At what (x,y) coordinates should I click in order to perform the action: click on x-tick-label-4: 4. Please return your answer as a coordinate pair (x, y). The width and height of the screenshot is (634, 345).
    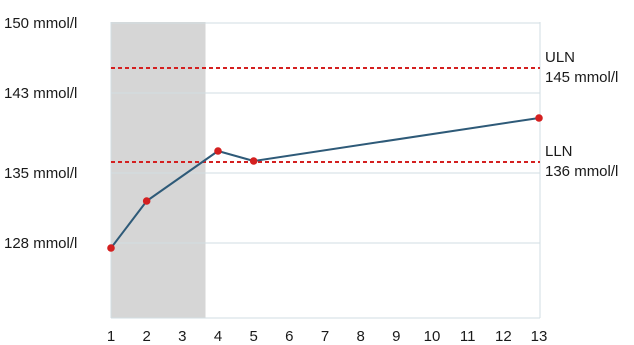
    Looking at the image, I should click on (218, 336).